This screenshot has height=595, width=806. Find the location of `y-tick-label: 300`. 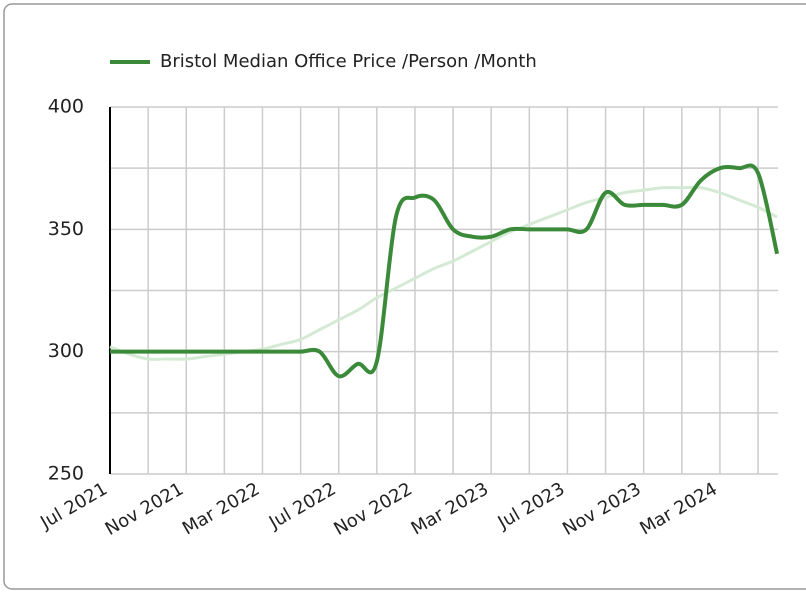

y-tick-label: 300 is located at coordinates (66, 351).